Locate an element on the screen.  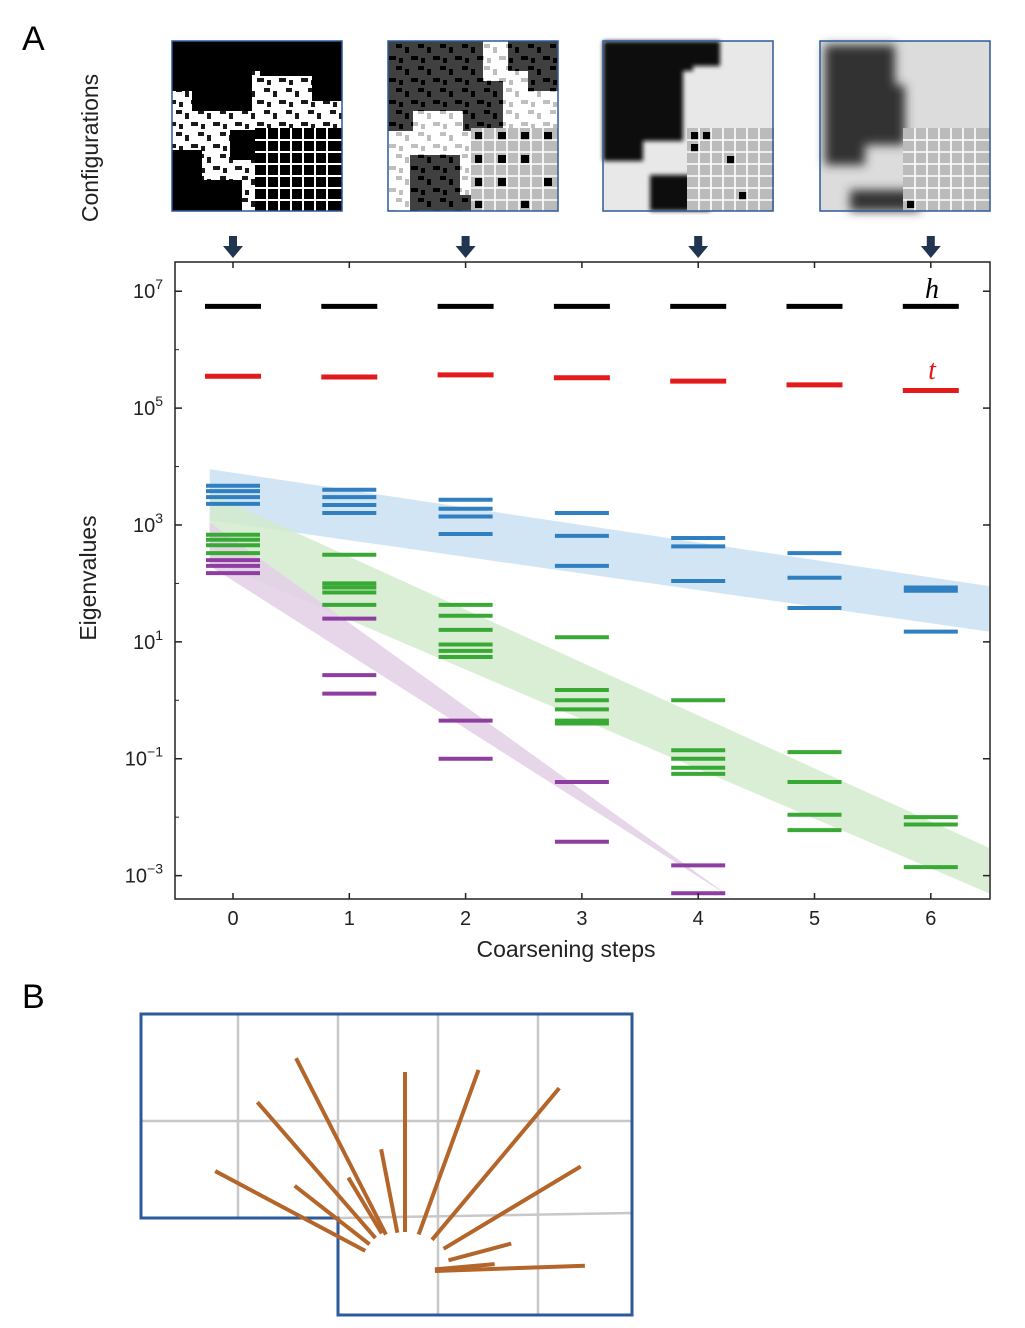
x-tick-label-2: 2 is located at coordinates (465, 919).